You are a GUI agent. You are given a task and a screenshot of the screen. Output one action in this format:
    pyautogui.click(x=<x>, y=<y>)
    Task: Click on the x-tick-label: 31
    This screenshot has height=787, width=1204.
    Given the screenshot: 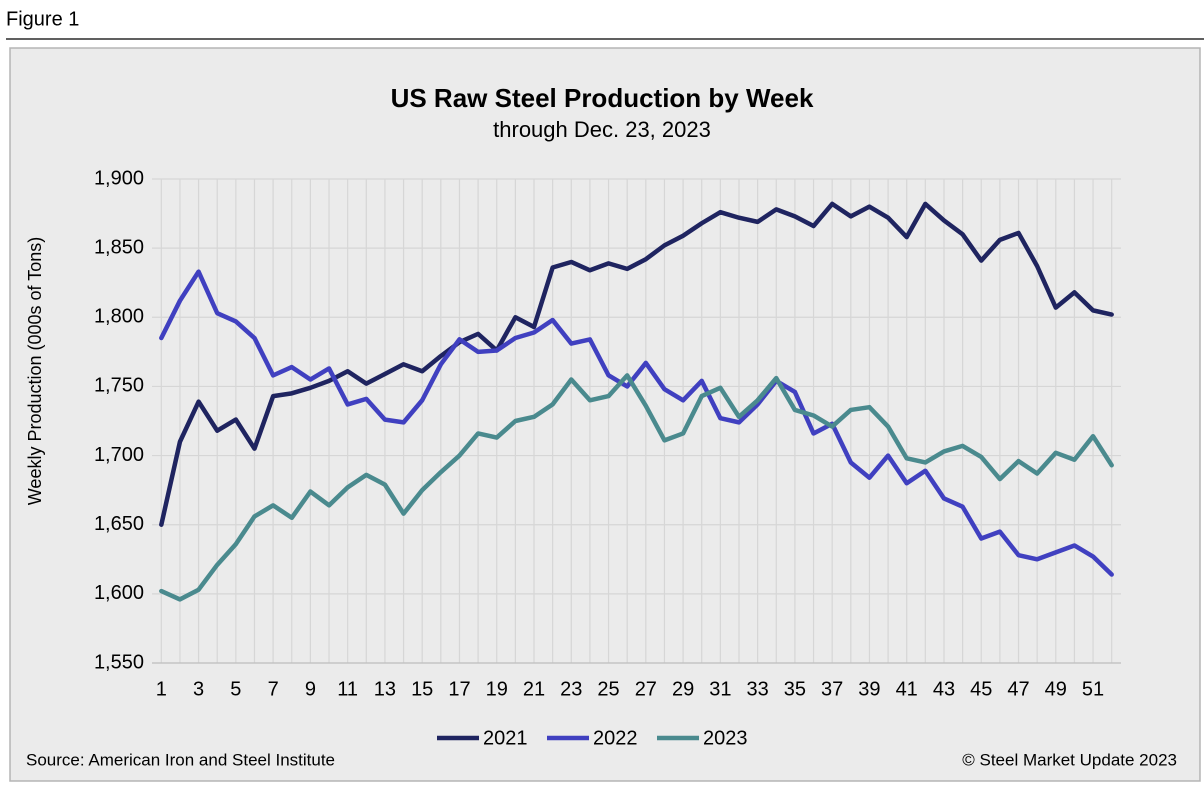 What is the action you would take?
    pyautogui.click(x=720, y=689)
    